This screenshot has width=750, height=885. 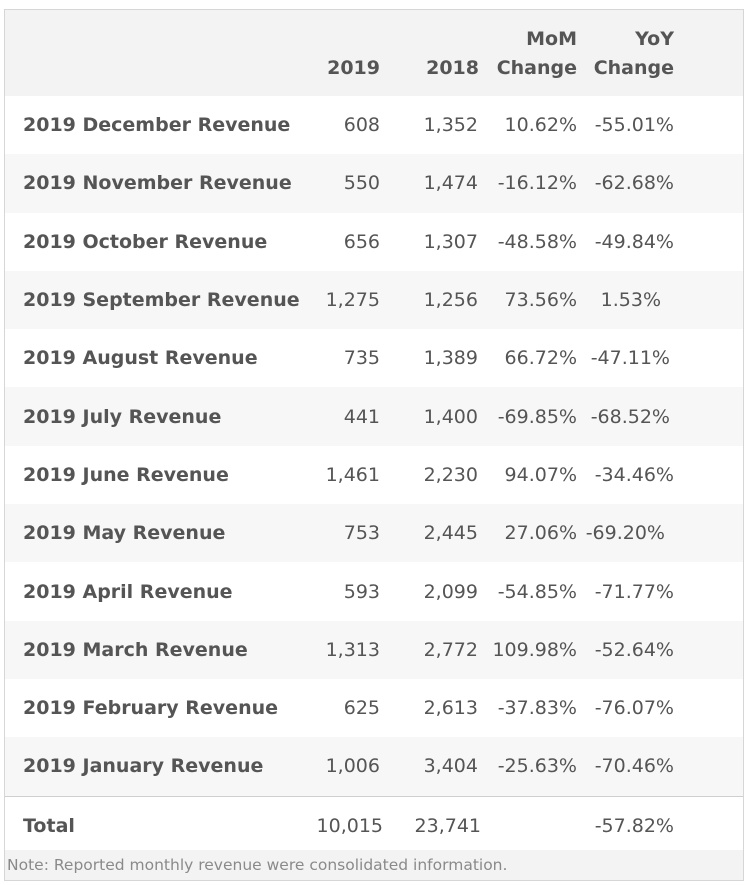 I want to click on value-yoy: -49.84%, so click(x=634, y=241).